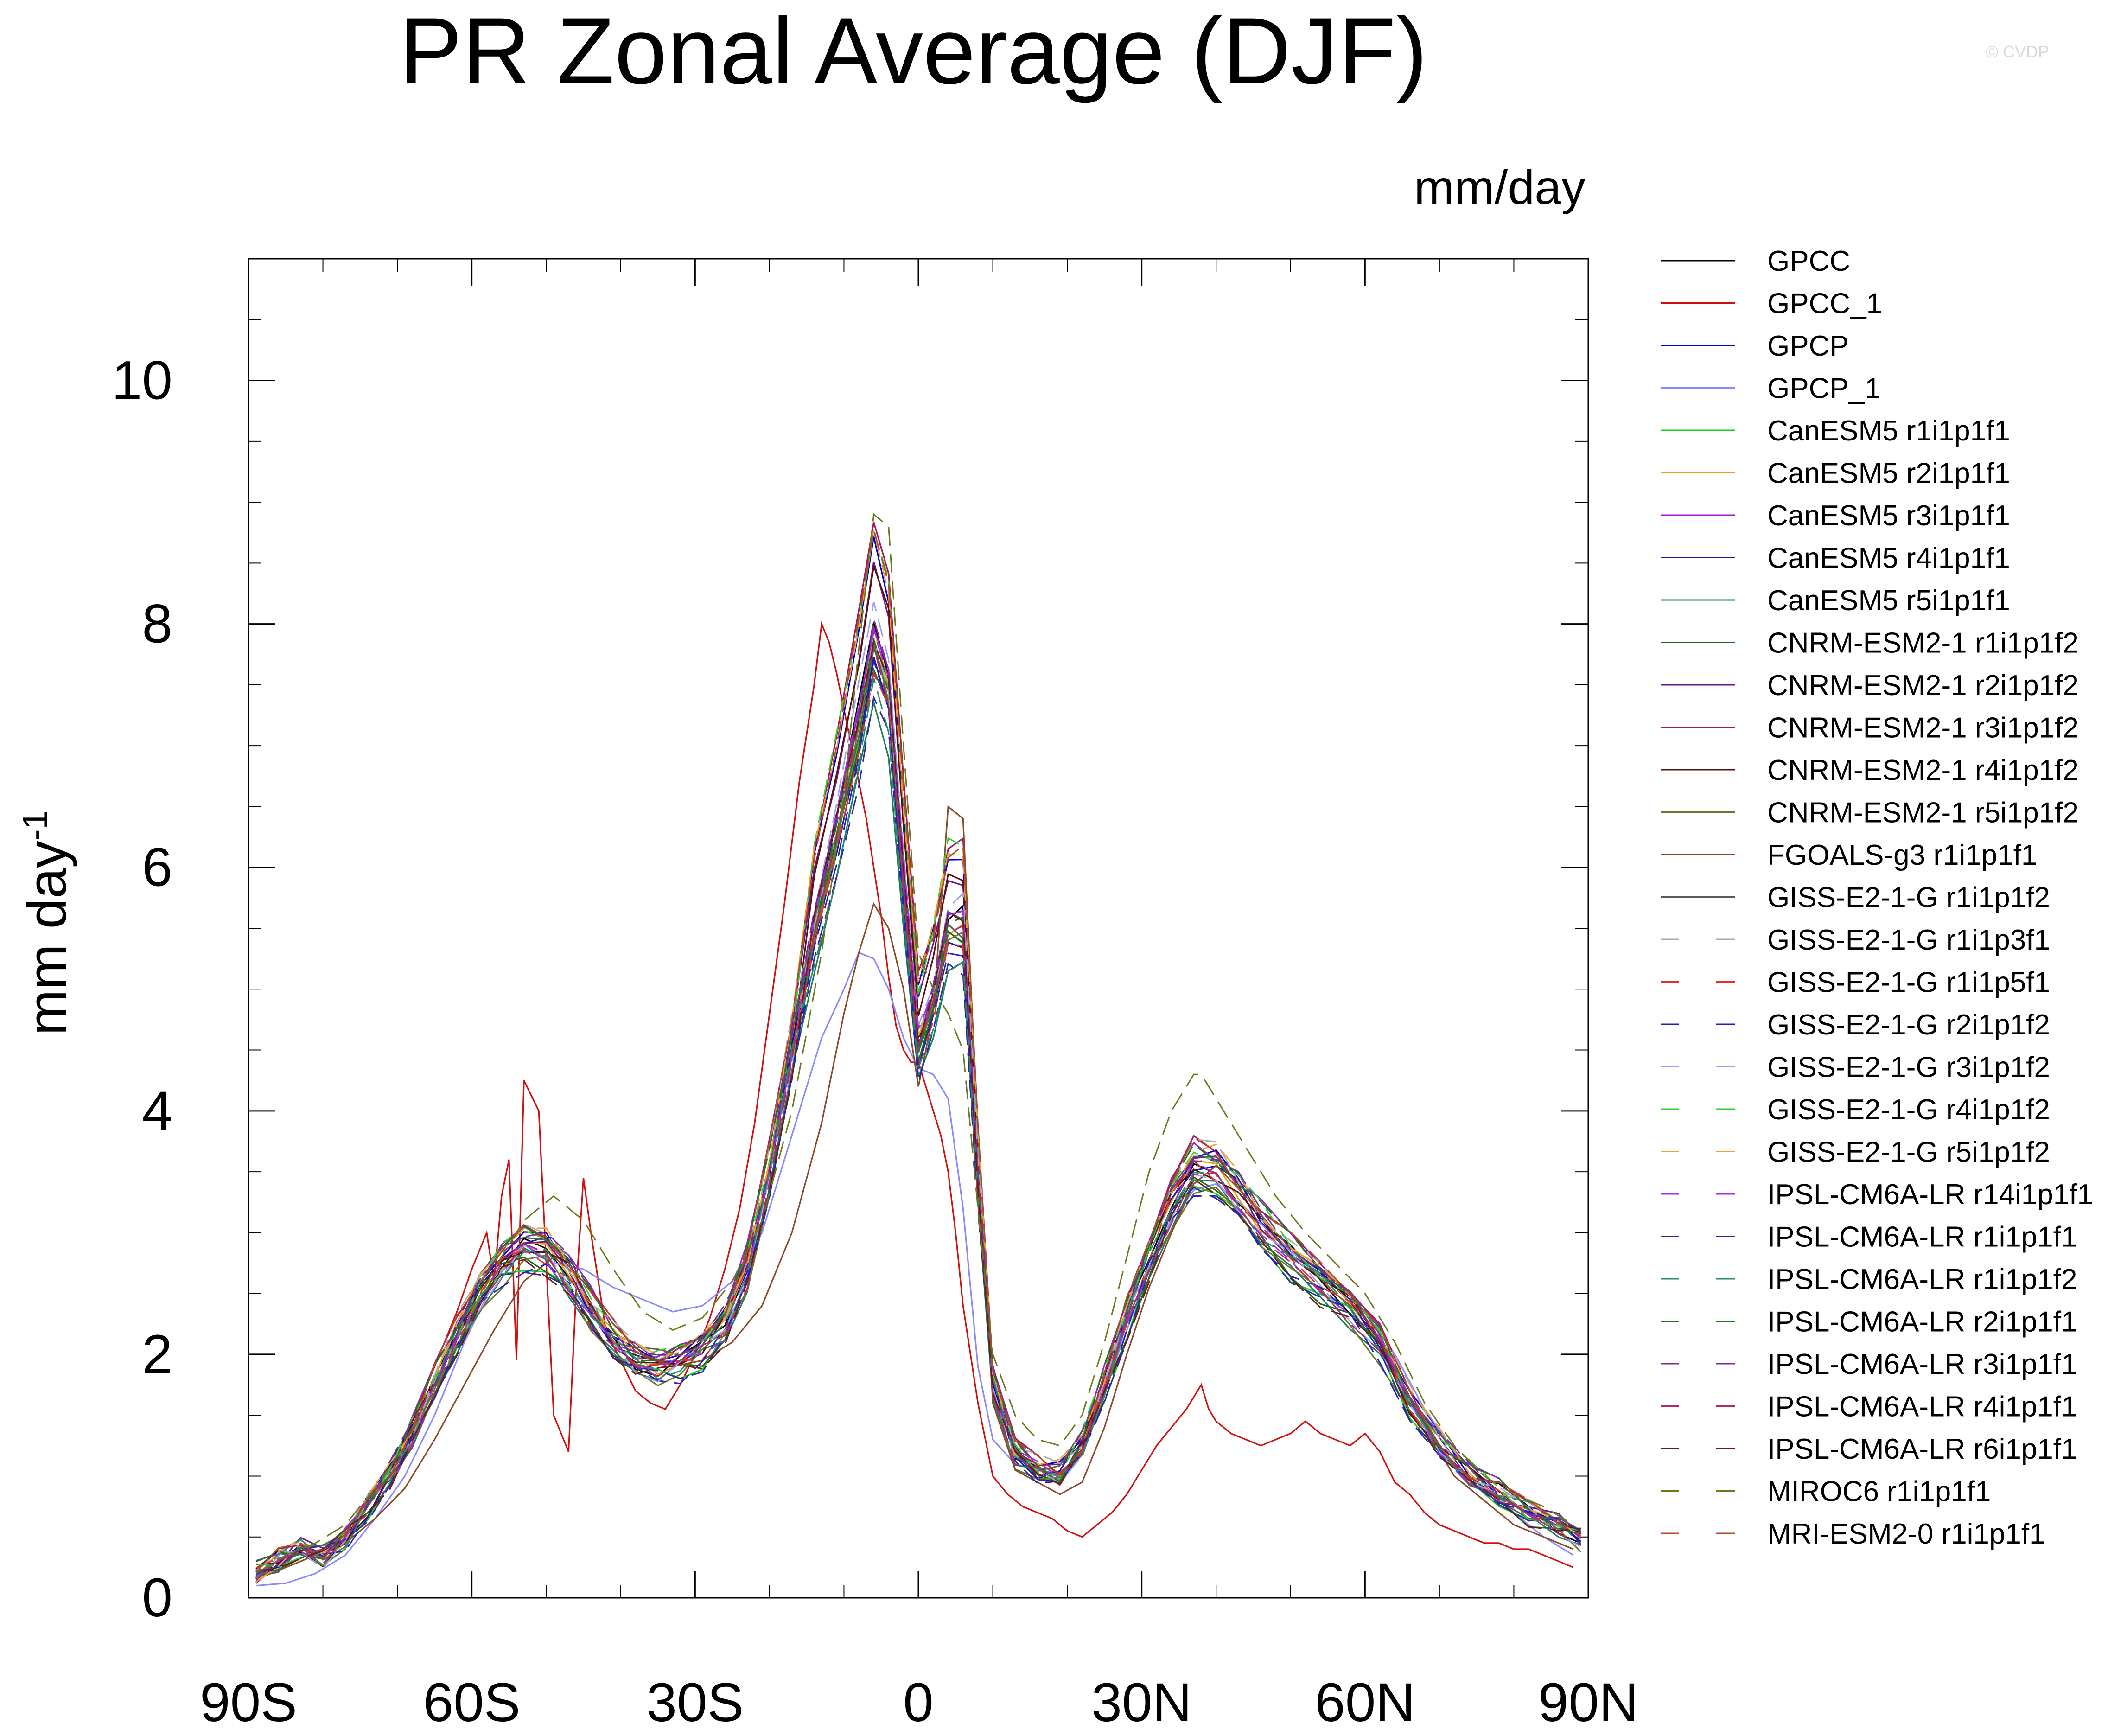  I want to click on legend-label: MRI-ESM2-0 r1i1p1f1, so click(1906, 1534).